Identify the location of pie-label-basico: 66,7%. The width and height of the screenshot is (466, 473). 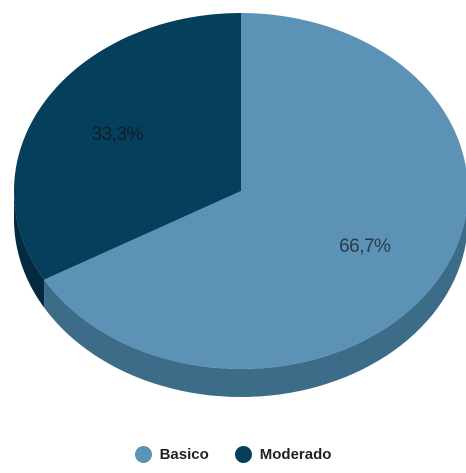
(365, 246).